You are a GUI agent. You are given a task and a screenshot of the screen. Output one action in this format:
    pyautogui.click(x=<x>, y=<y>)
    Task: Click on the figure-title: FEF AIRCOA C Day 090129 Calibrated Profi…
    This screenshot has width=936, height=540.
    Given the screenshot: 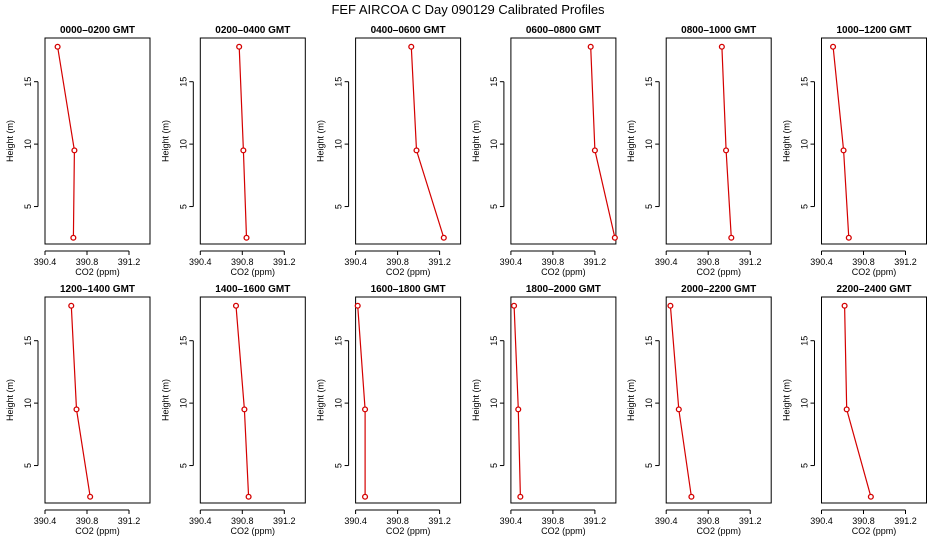 What is the action you would take?
    pyautogui.click(x=468, y=9)
    